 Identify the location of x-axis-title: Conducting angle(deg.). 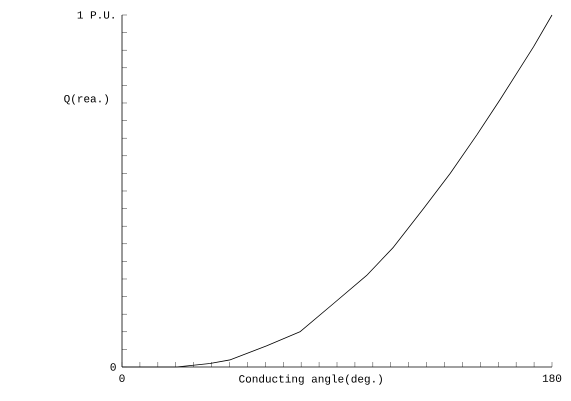
(310, 379).